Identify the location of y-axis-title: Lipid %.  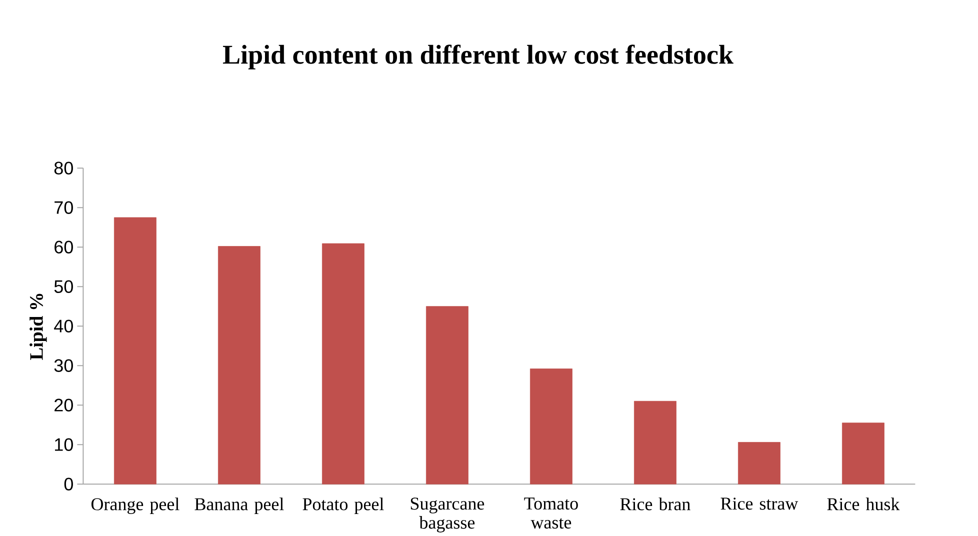
(38, 327).